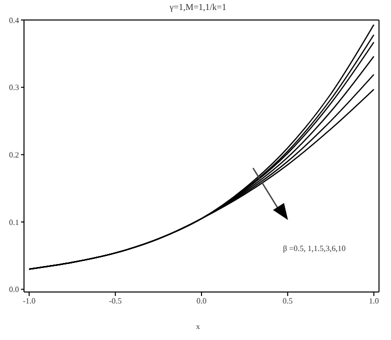  I want to click on x-tick-label: 0.5, so click(287, 301).